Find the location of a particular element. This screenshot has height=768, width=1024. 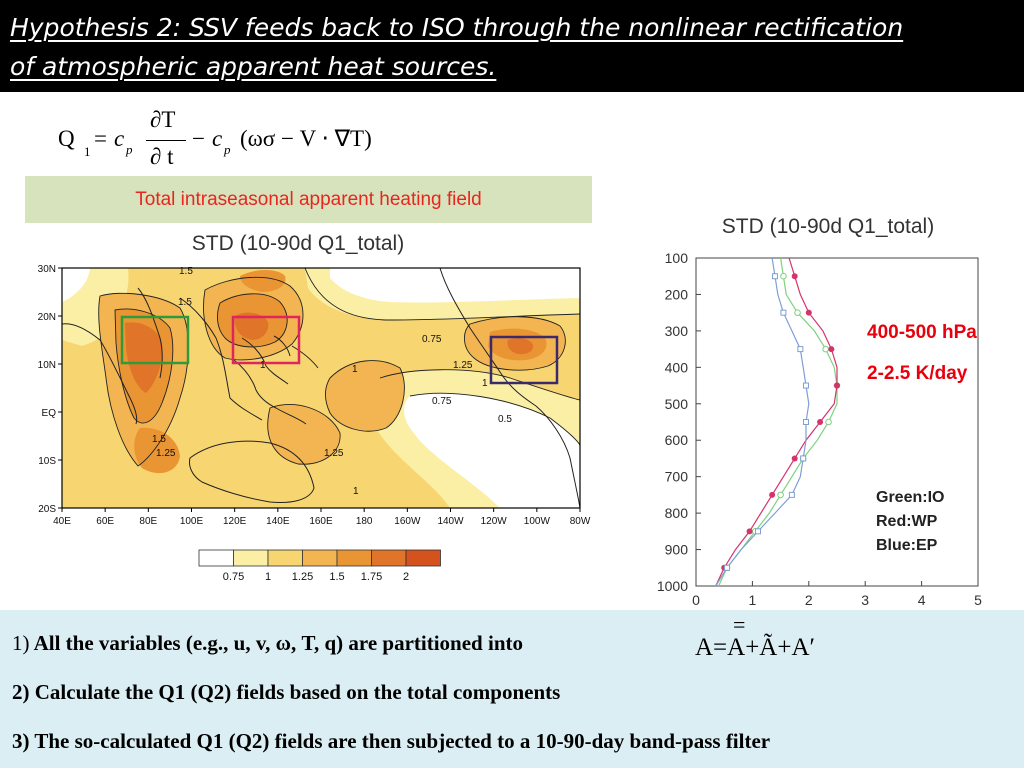

contours is located at coordinates (339, 367).